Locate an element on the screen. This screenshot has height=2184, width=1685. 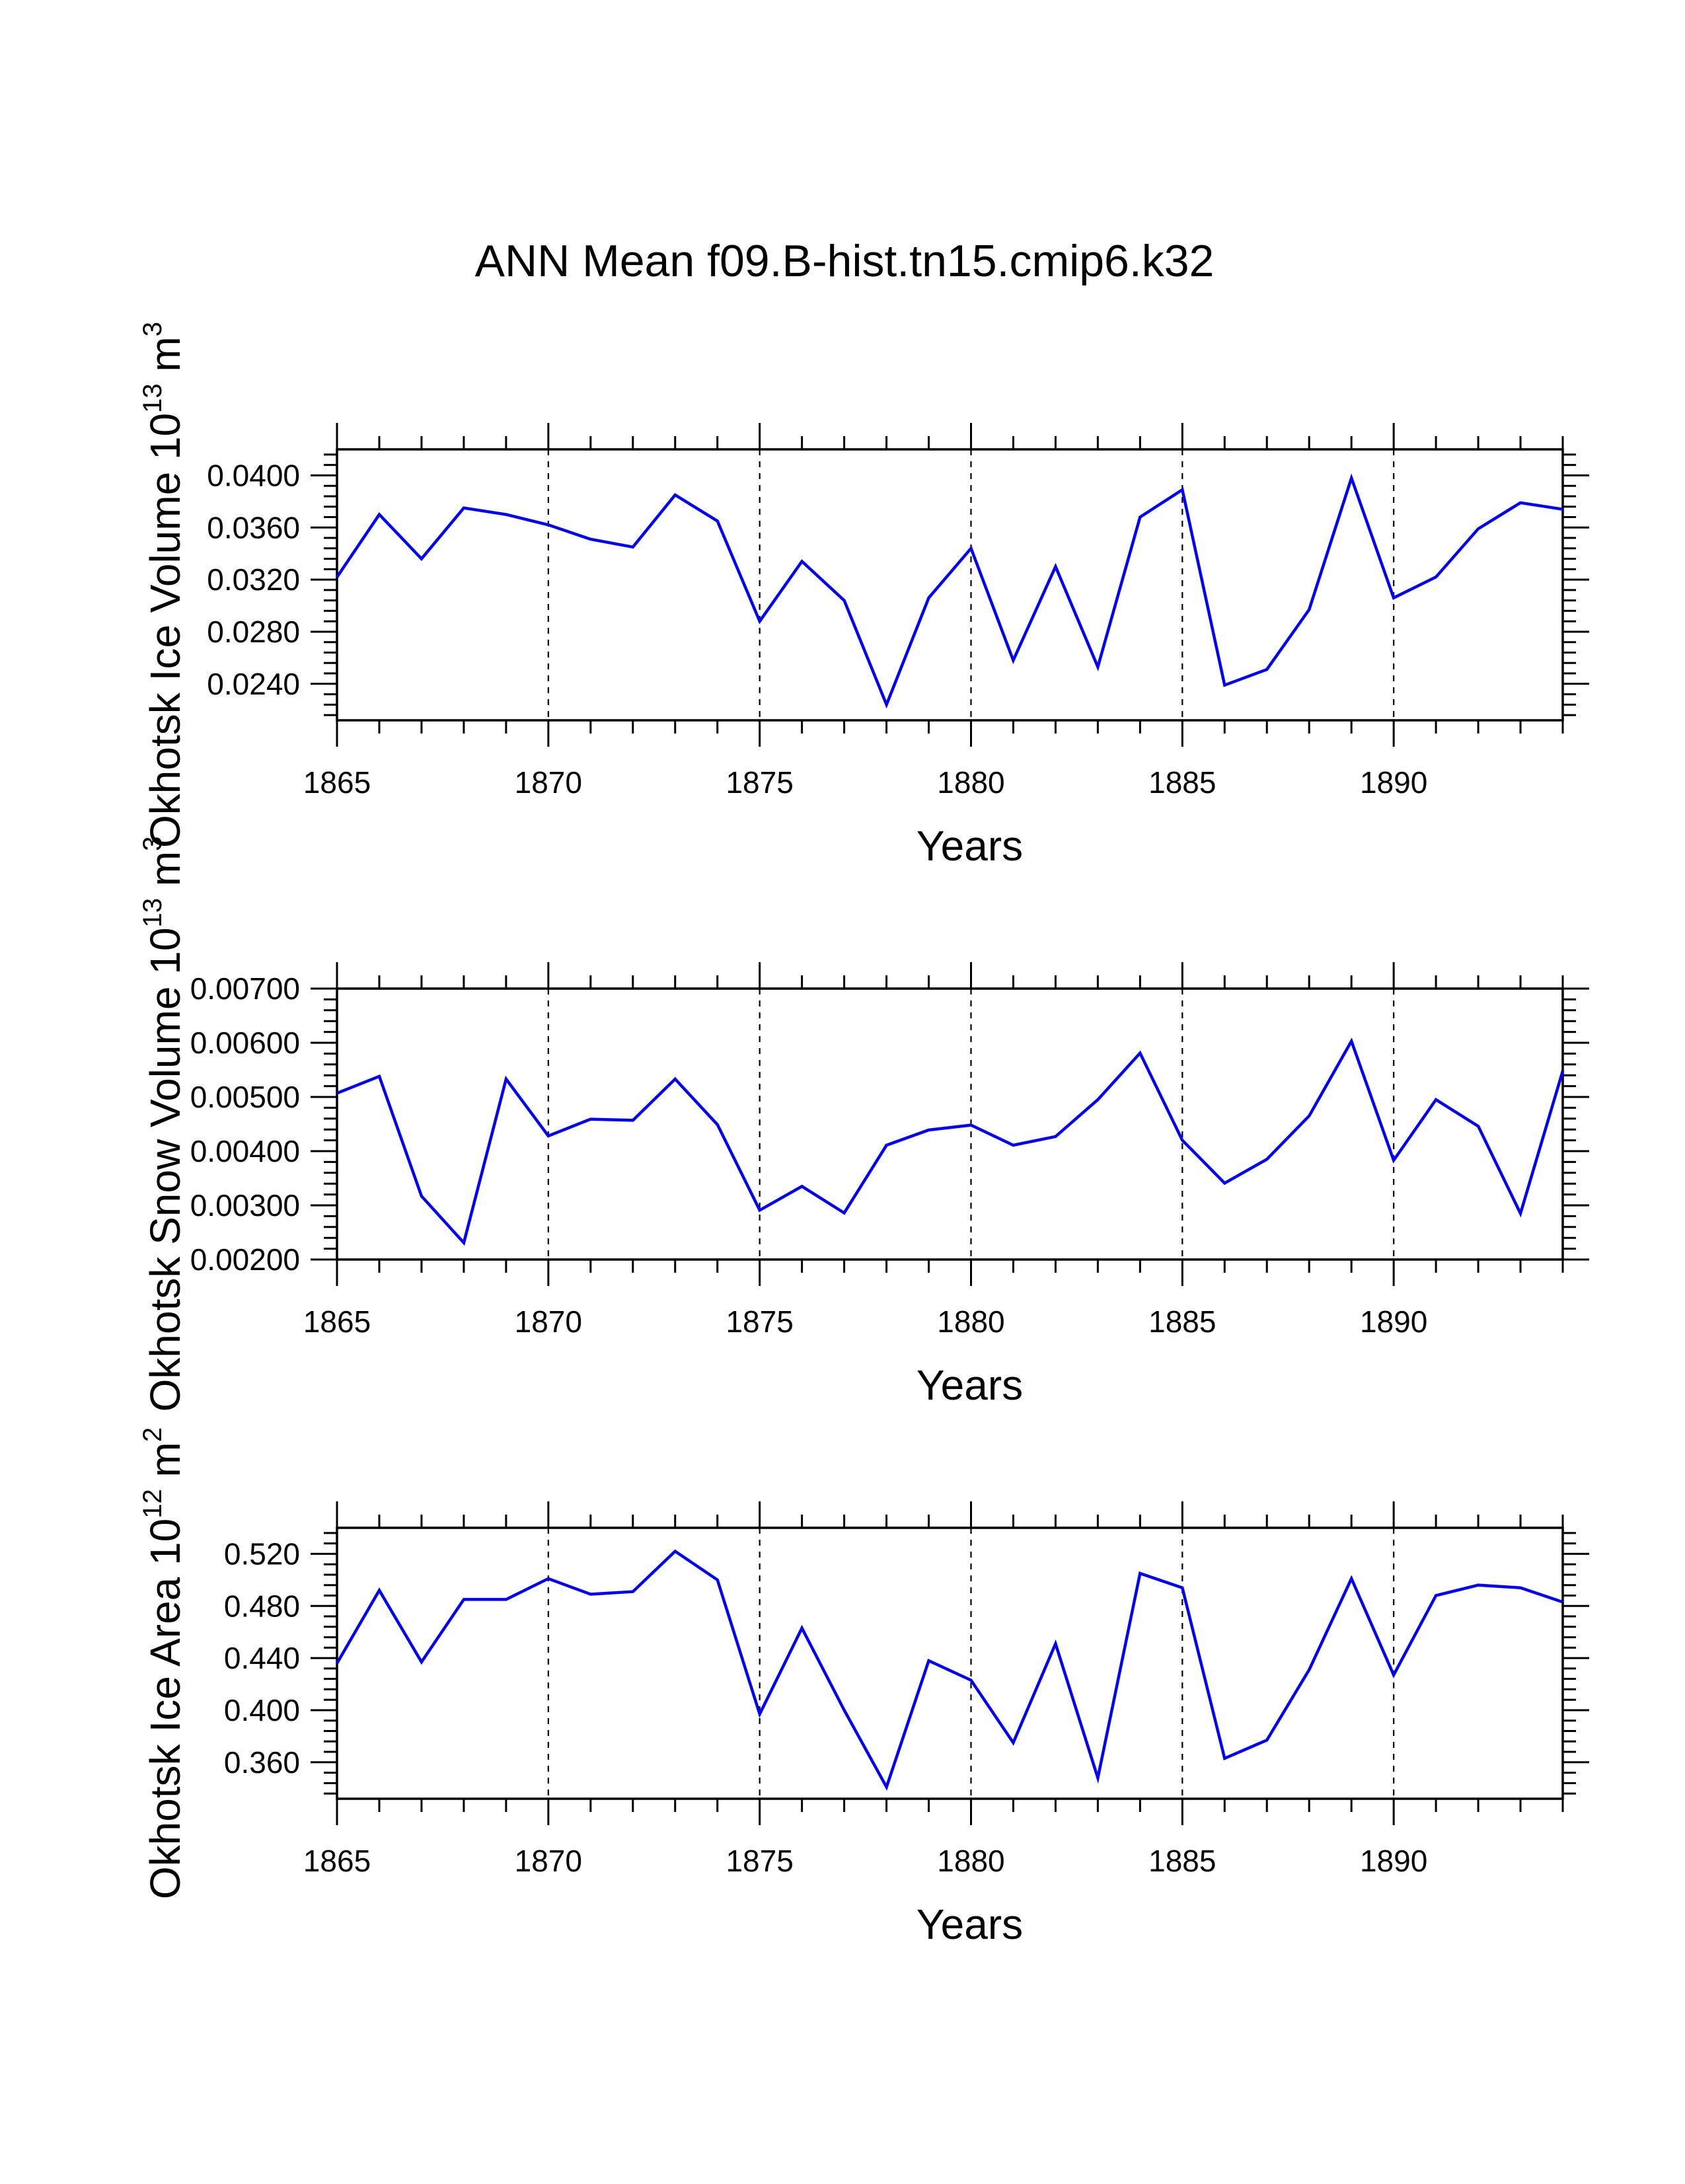
figure-title: ANN Mean f09.B-hist.tn15.cmip6.k32 is located at coordinates (845, 261).